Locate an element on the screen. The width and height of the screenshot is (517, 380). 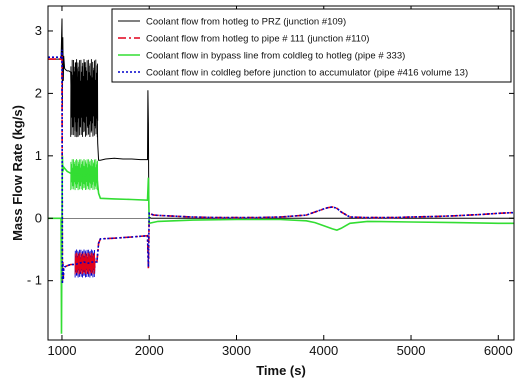
x-tick-label: 4000 is located at coordinates (323, 350).